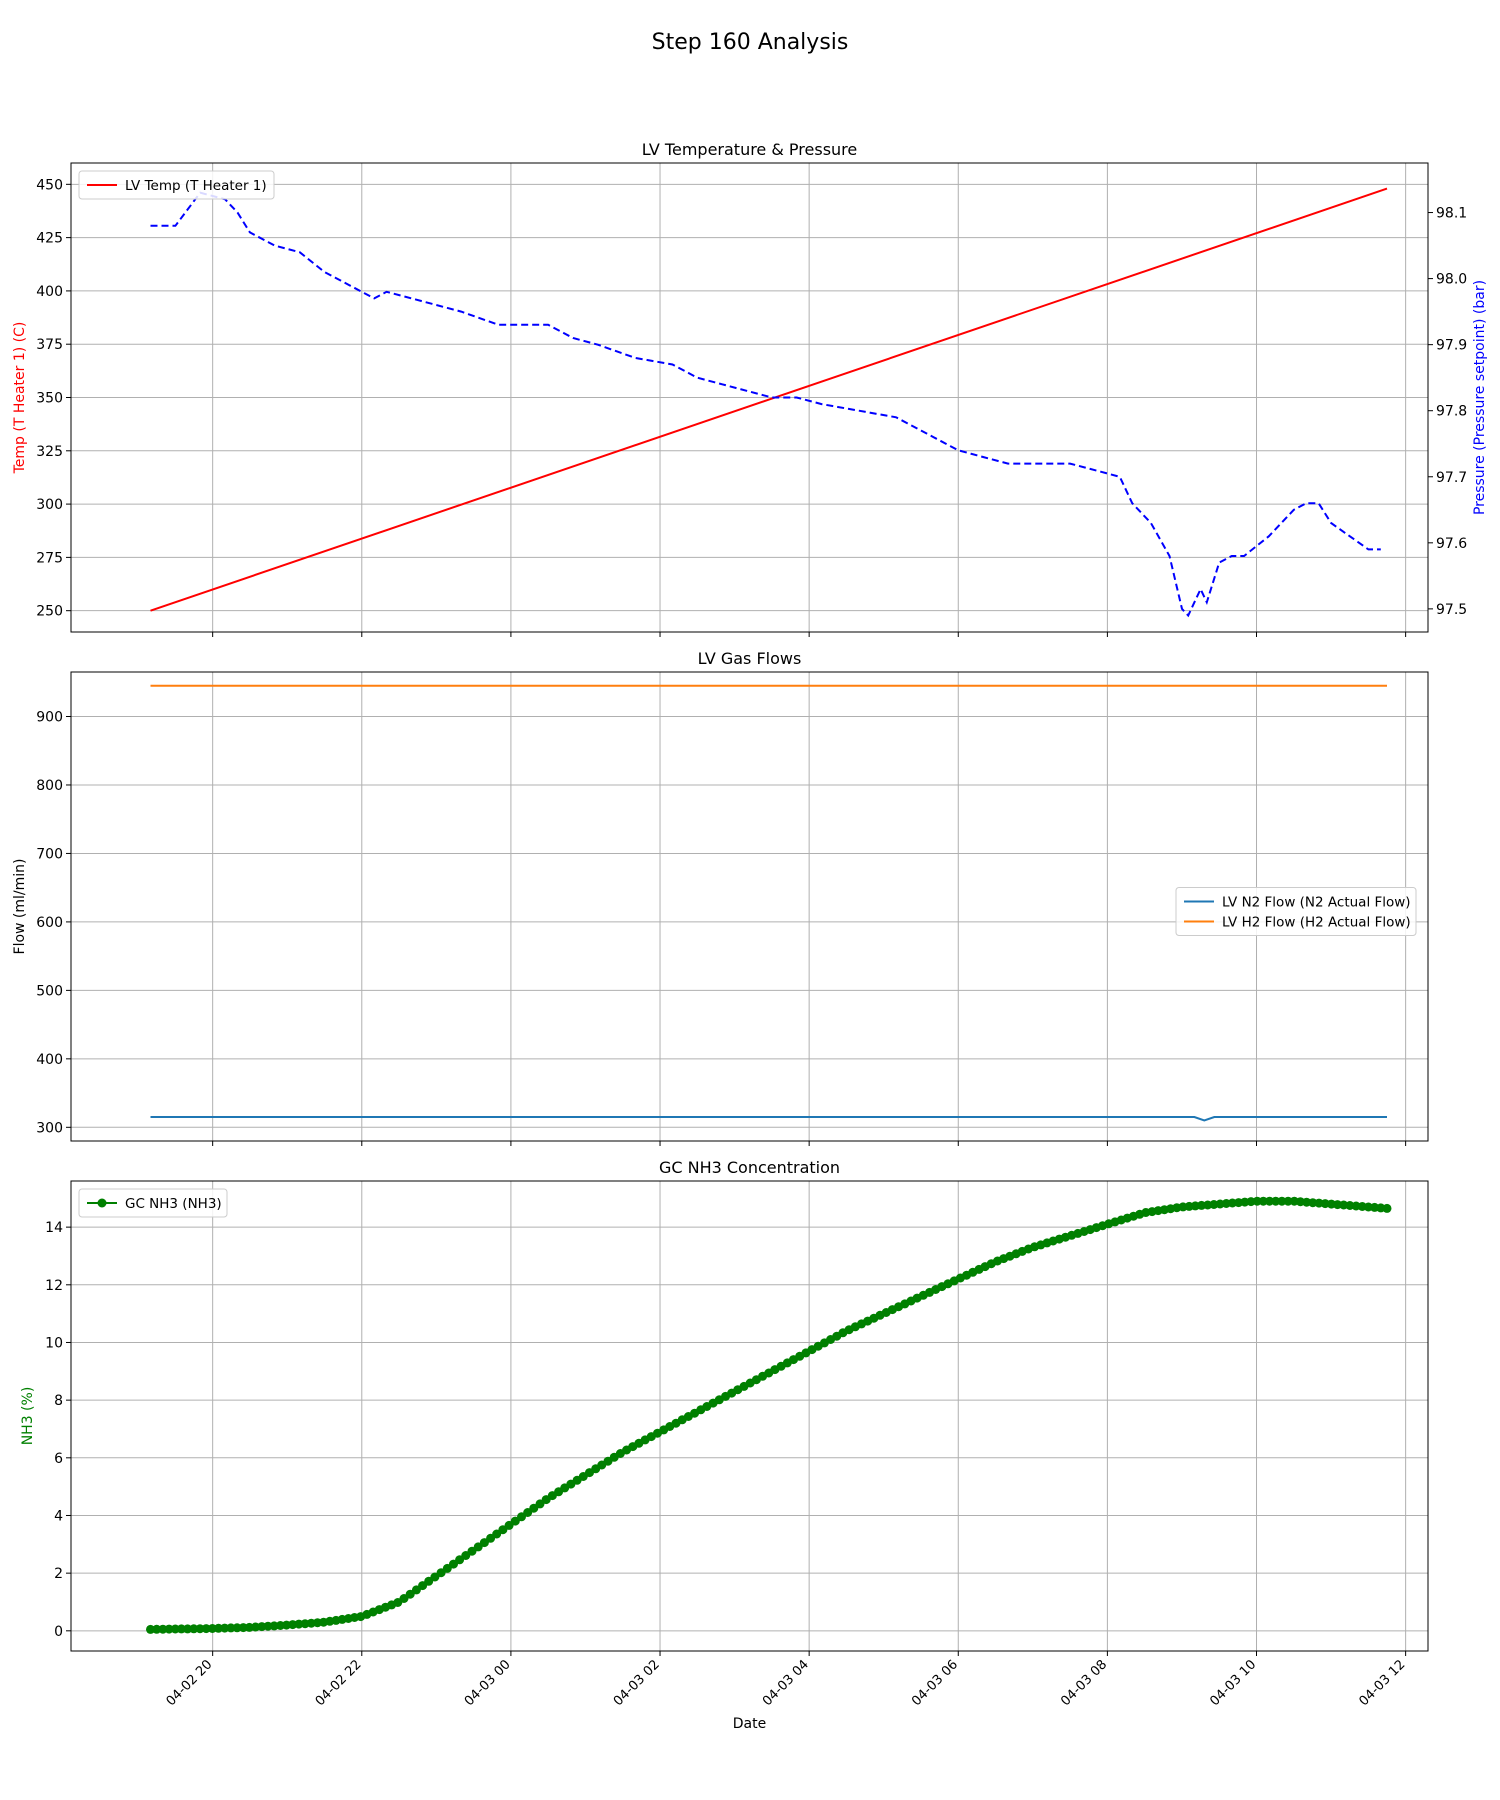  What do you see at coordinates (49, 718) in the screenshot?
I see `y-tick-label: 900` at bounding box center [49, 718].